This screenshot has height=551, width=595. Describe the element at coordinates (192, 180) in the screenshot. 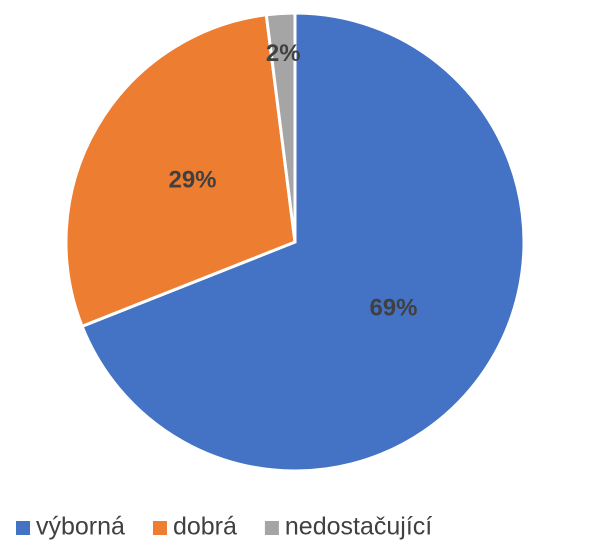

I see `data-label: 29%` at that location.